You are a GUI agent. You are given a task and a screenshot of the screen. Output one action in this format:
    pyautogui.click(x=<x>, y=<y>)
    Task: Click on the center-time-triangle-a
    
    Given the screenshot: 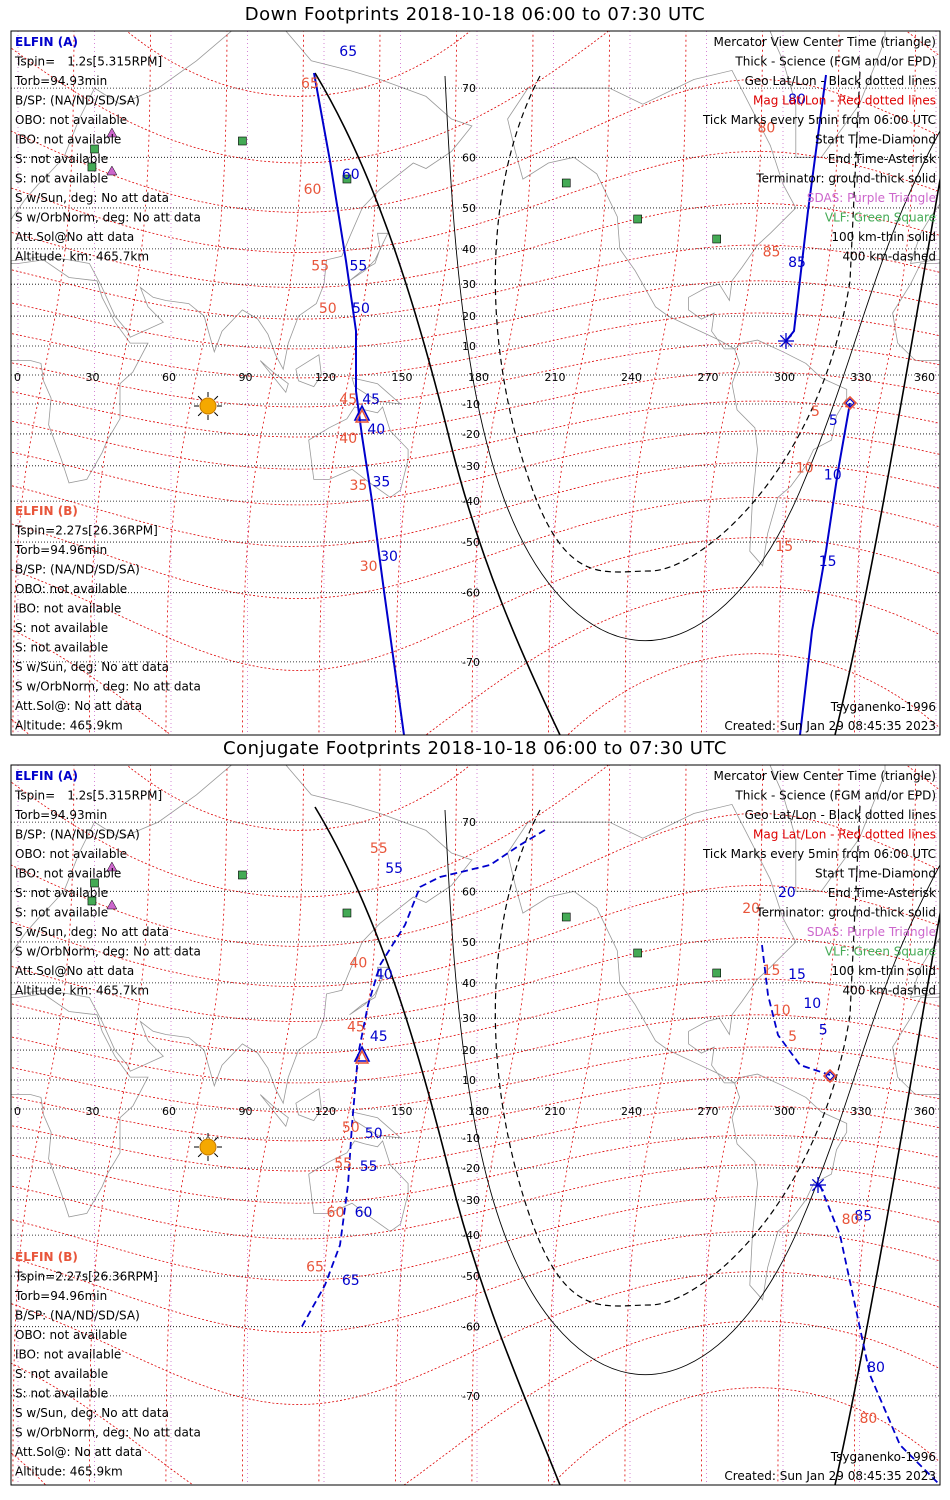 What is the action you would take?
    pyautogui.click(x=362, y=412)
    